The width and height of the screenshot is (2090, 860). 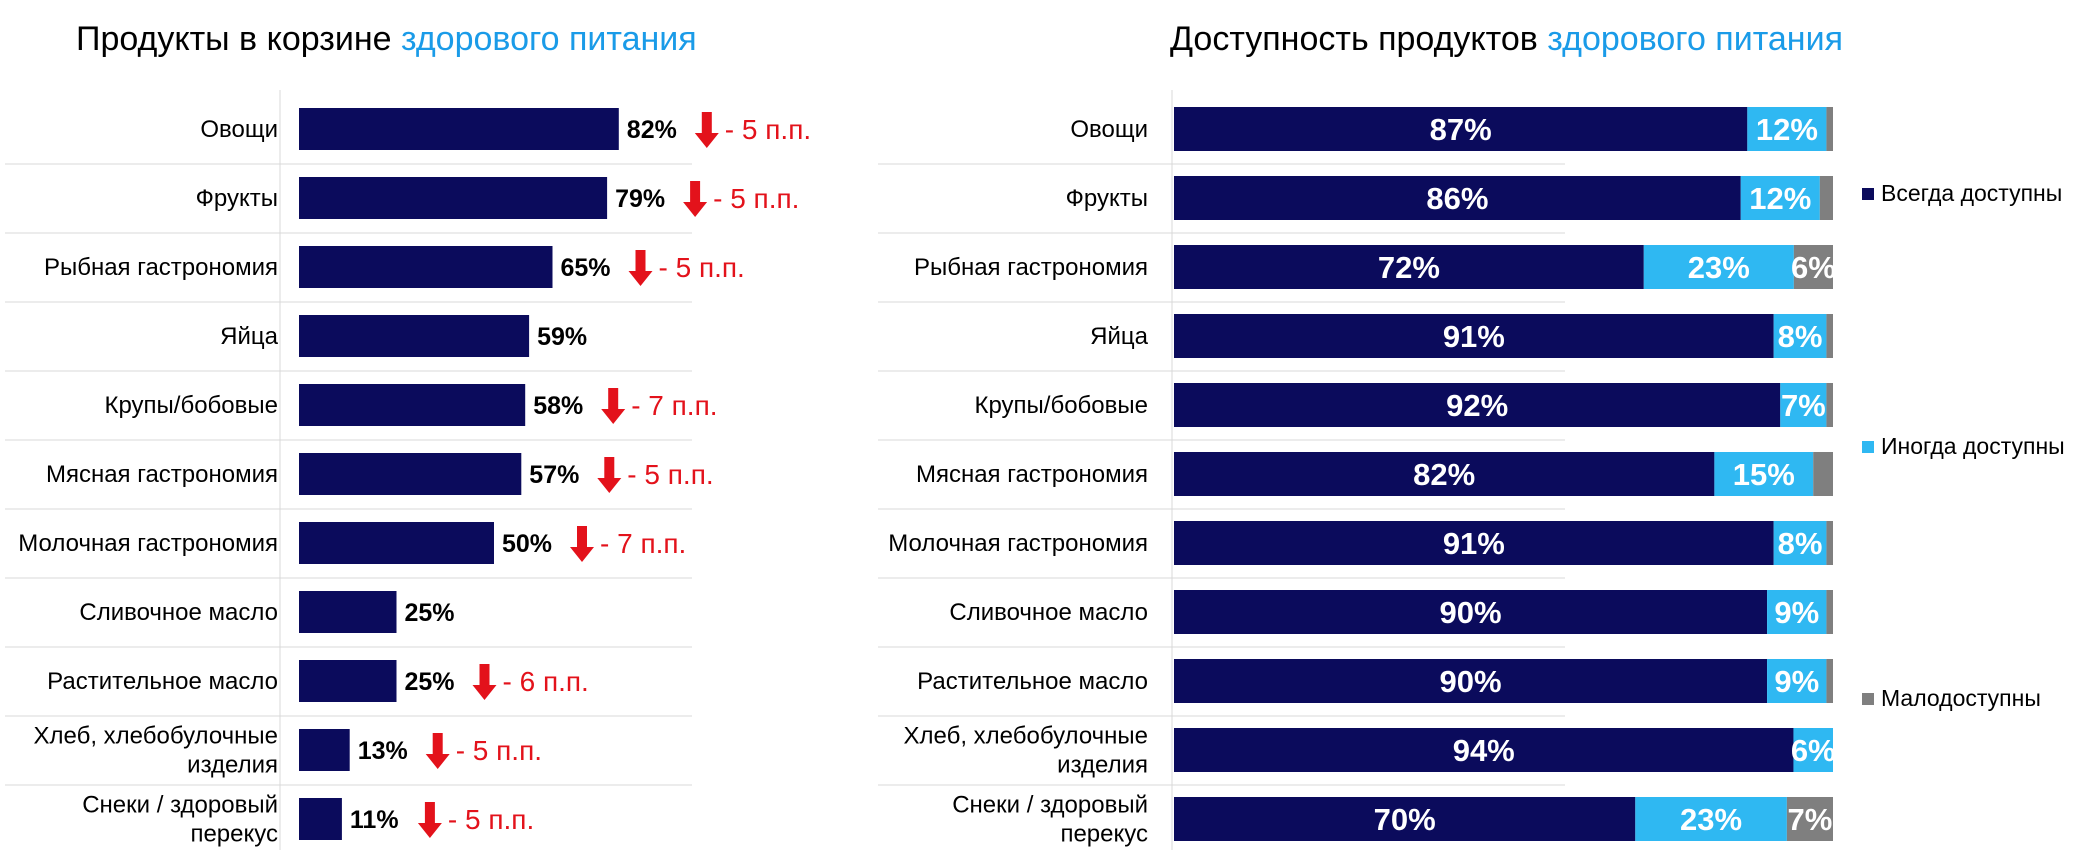 What do you see at coordinates (234, 39) in the screenshot?
I see `left-title-main: Продукты в корзине` at bounding box center [234, 39].